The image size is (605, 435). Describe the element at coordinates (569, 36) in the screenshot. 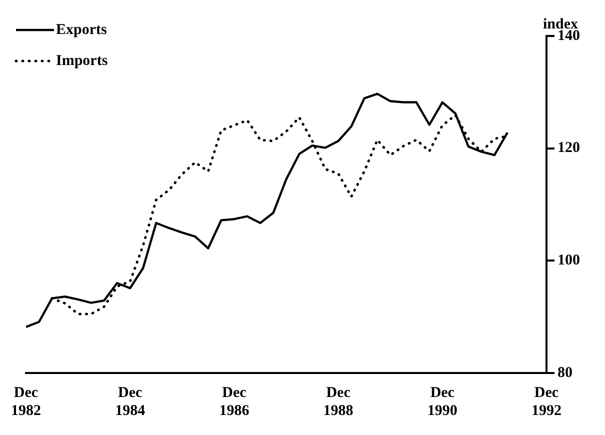

I see `y-tick-label: 140` at that location.